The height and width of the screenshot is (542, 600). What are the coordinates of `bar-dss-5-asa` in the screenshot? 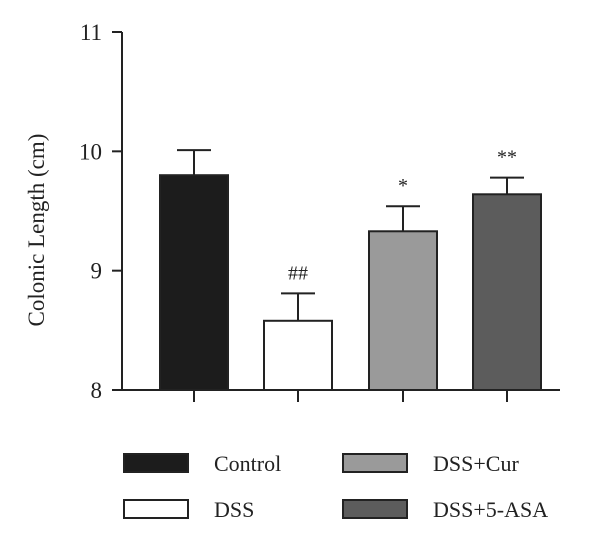 It's located at (507, 292).